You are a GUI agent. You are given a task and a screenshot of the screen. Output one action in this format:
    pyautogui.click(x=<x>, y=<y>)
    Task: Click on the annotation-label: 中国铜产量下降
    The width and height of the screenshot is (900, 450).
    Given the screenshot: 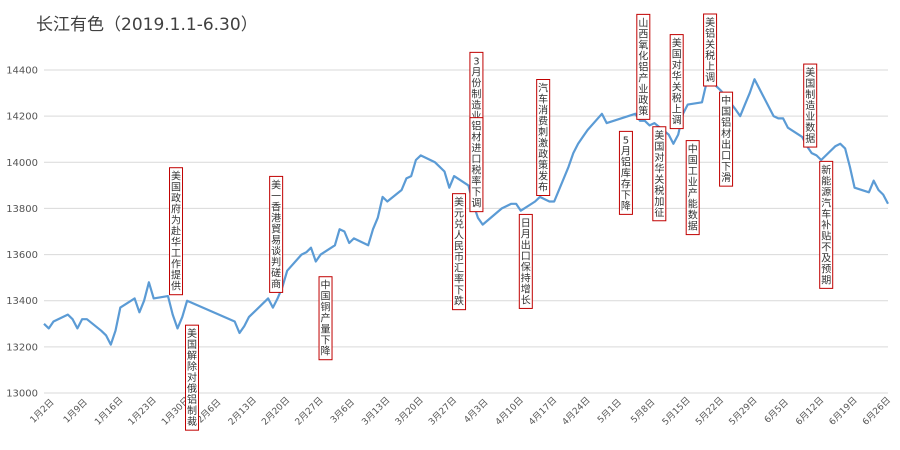 What is the action you would take?
    pyautogui.click(x=326, y=318)
    